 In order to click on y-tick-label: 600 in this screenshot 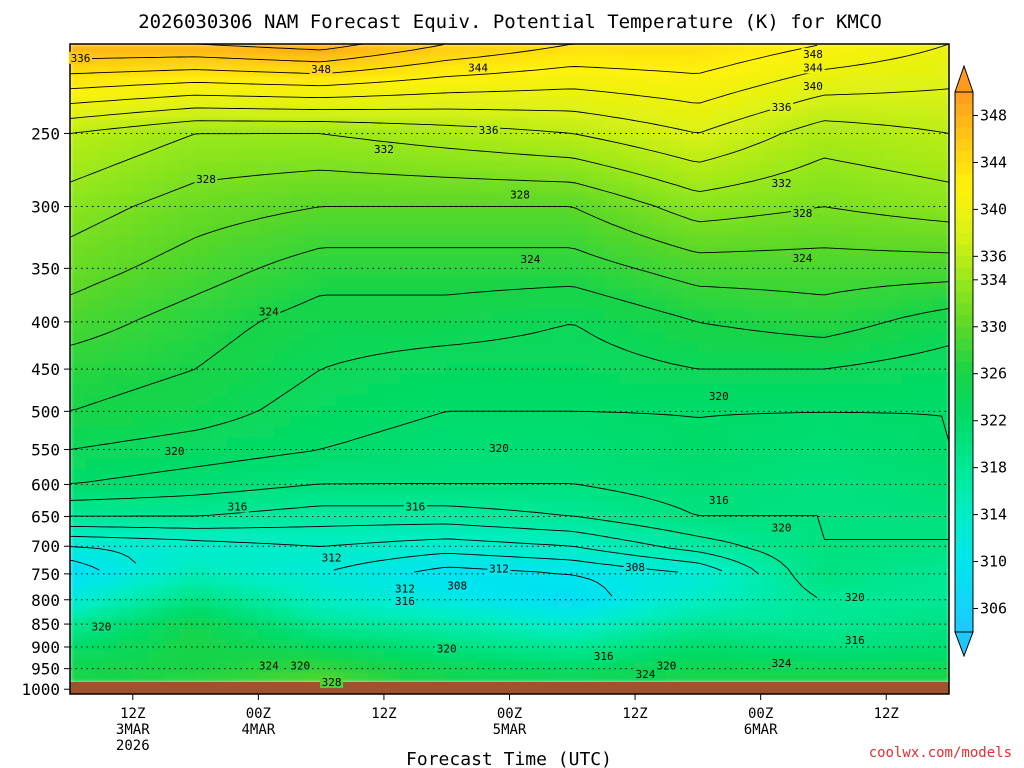, I will do `click(45, 484)`.